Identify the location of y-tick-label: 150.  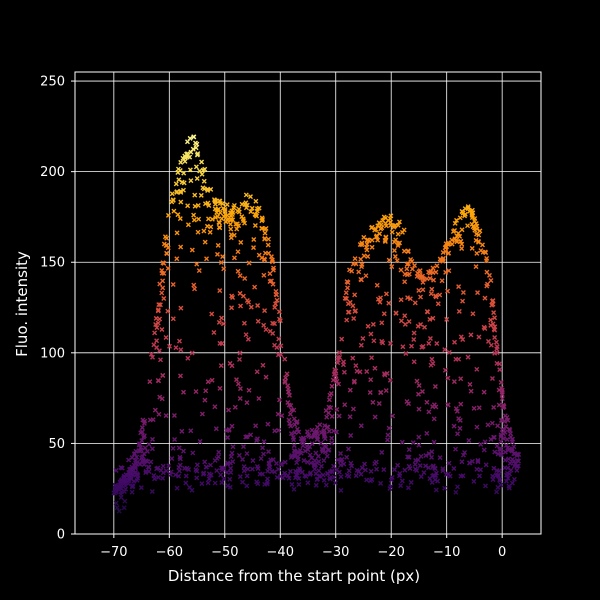
(52, 263).